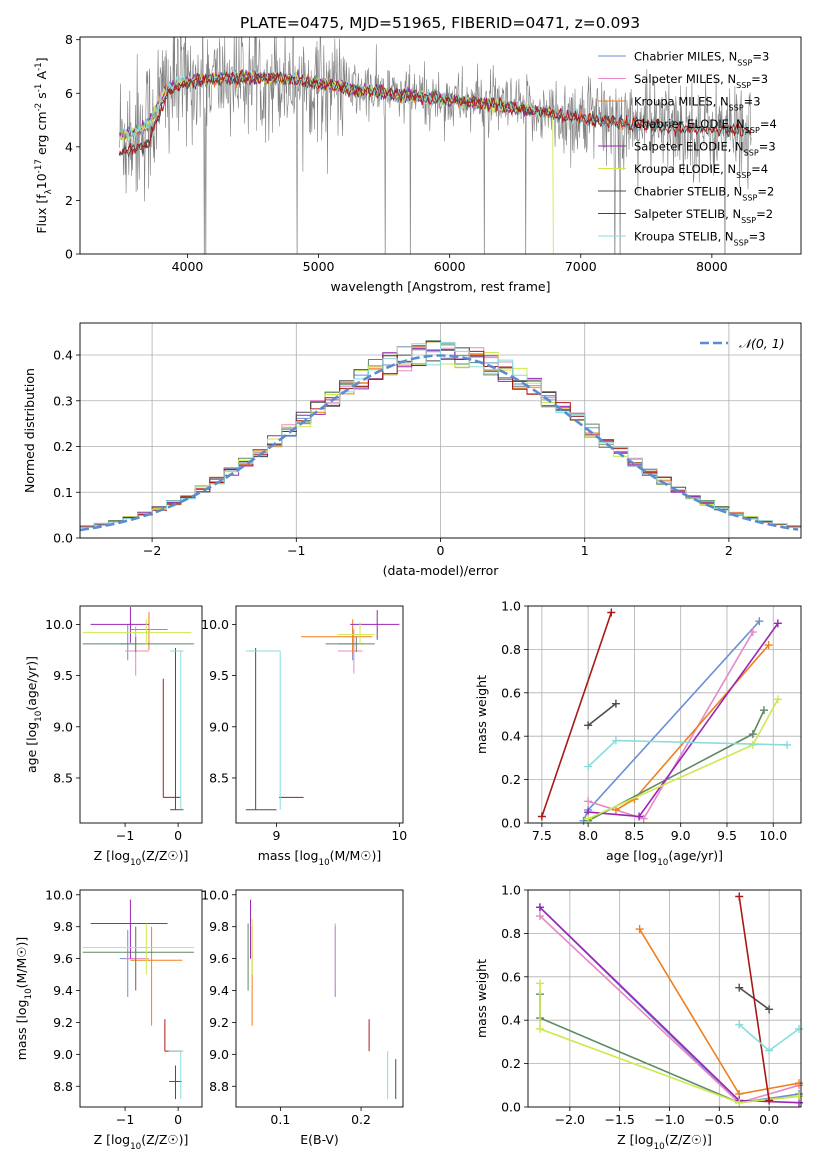 This screenshot has width=819, height=1170. What do you see at coordinates (769, 1009) in the screenshot?
I see `weight-marker-chabrier_stelib` at bounding box center [769, 1009].